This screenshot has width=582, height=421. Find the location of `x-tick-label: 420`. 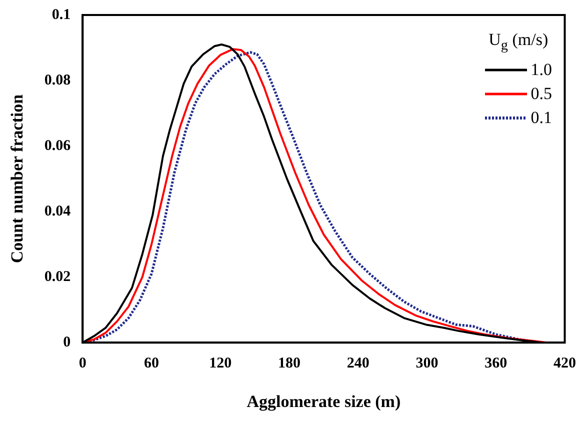

x-tick-label: 420 is located at coordinates (565, 363).